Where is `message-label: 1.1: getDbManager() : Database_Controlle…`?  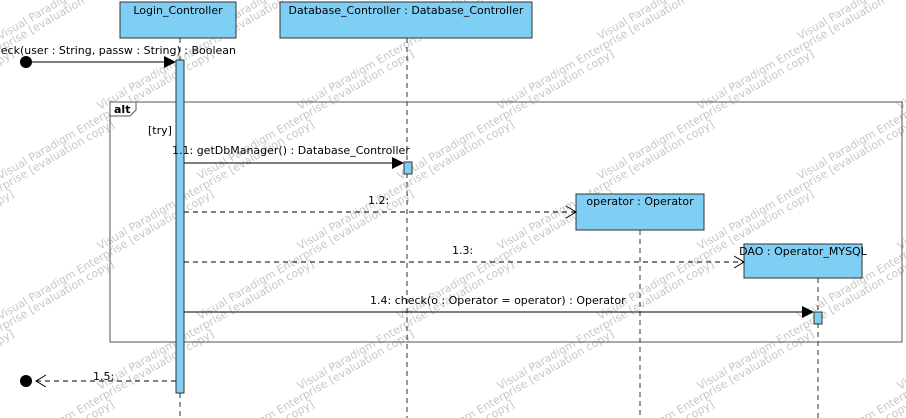
message-label: 1.1: getDbManager() : Database_Controlle… is located at coordinates (291, 150).